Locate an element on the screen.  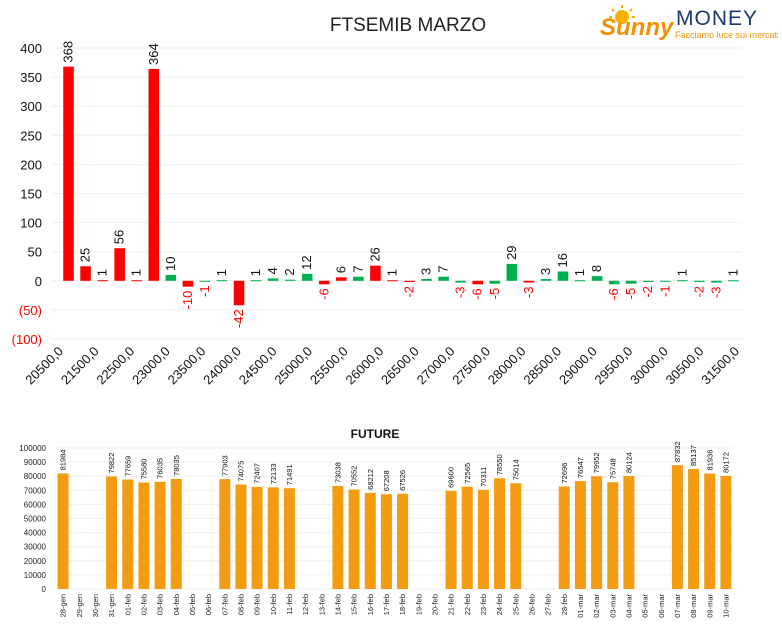
y-tick-label: 250 is located at coordinates (31, 135).